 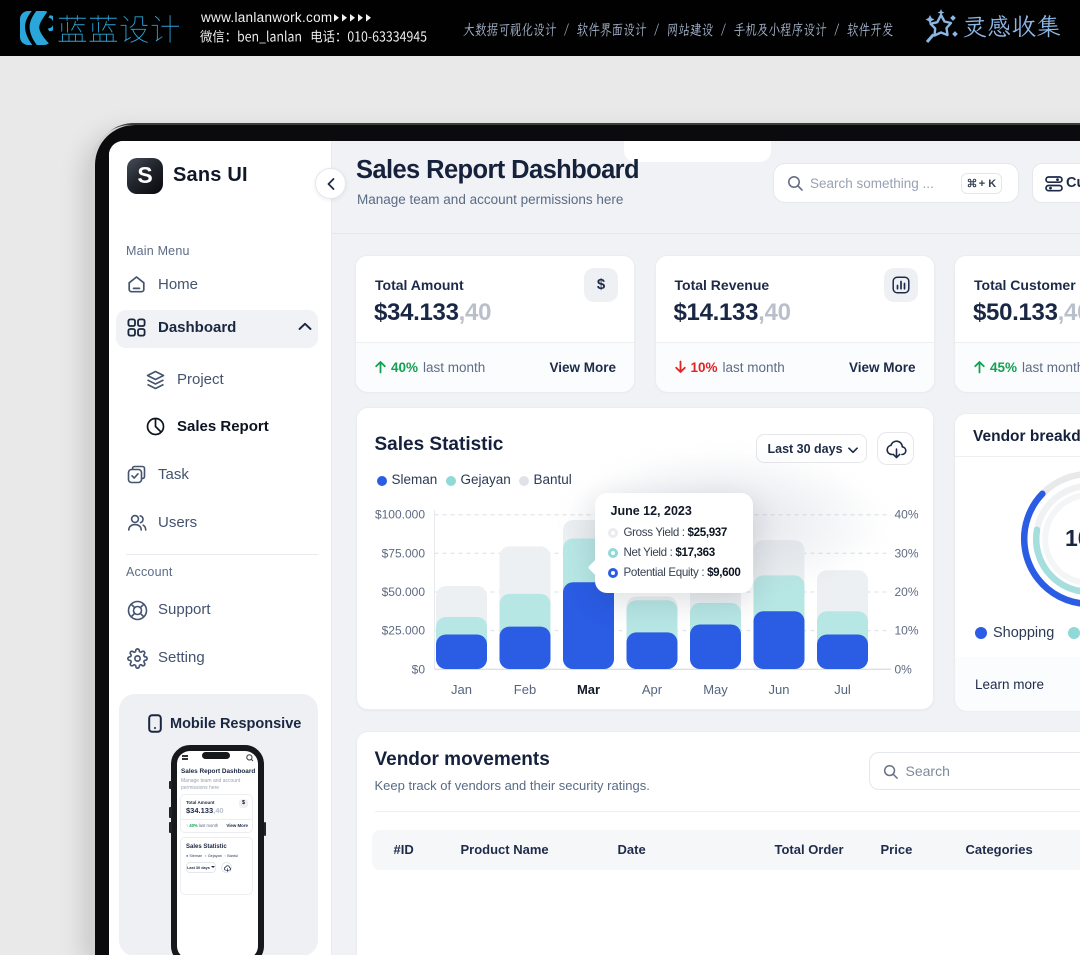 What do you see at coordinates (418, 669) in the screenshot?
I see `svg-text: $0` at bounding box center [418, 669].